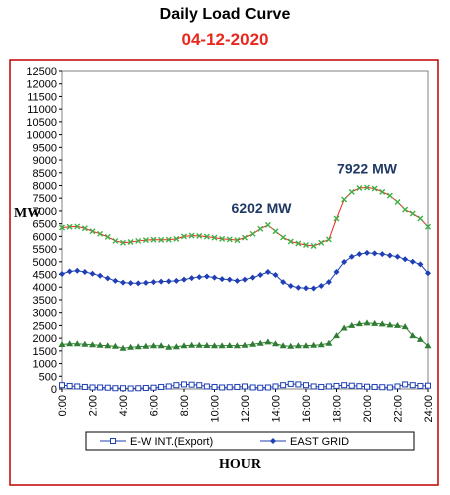  I want to click on y-tick-label: 6000, so click(45, 237).